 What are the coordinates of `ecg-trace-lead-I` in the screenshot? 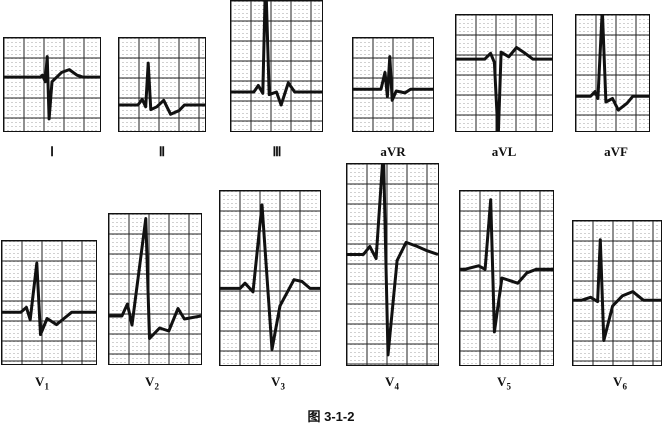 It's located at (52, 84).